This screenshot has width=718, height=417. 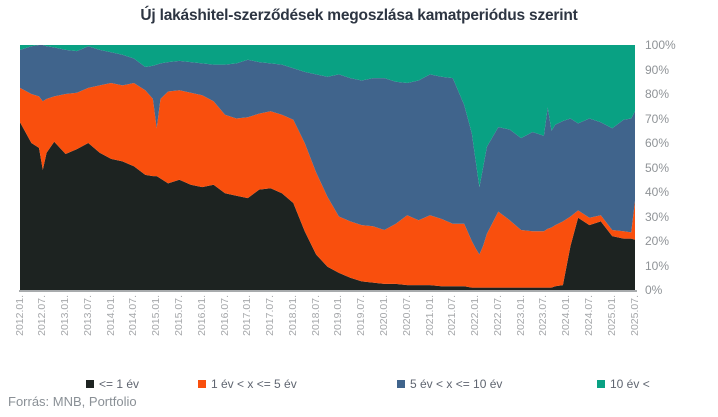 I want to click on x-tick-label: 2019.01., so click(x=338, y=315).